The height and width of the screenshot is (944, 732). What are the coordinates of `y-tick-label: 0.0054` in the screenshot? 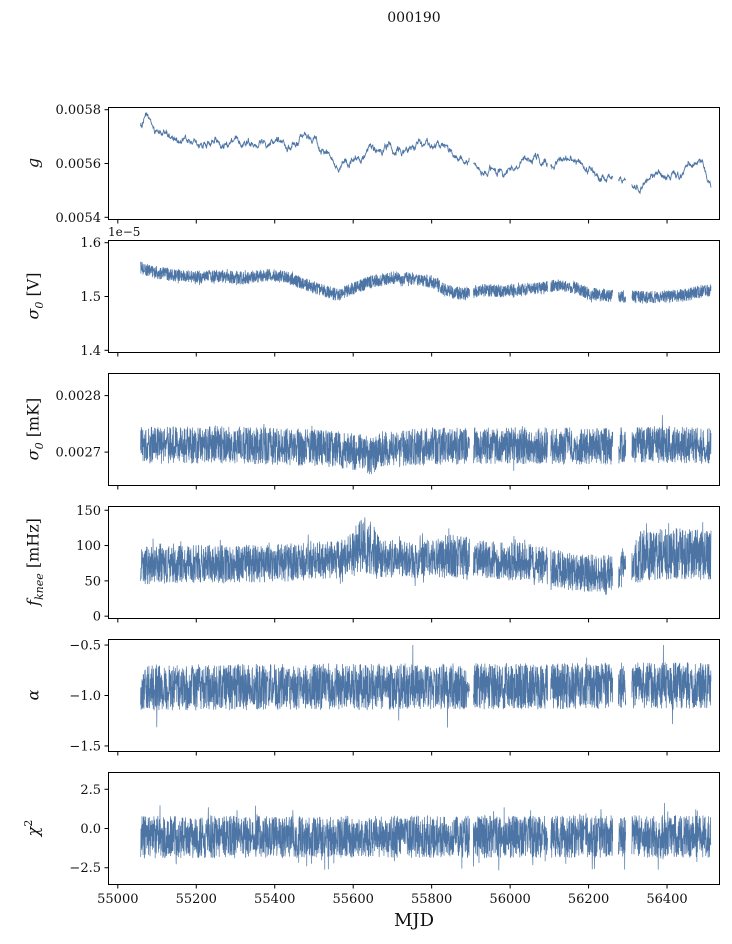 It's located at (79, 218).